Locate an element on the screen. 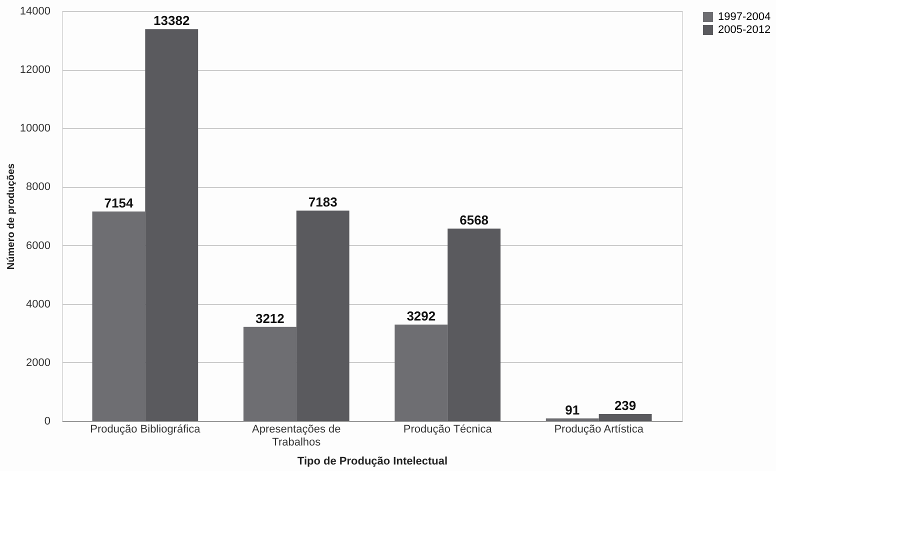  x-axis-title: Tipo de Produção Intelectual is located at coordinates (372, 462).